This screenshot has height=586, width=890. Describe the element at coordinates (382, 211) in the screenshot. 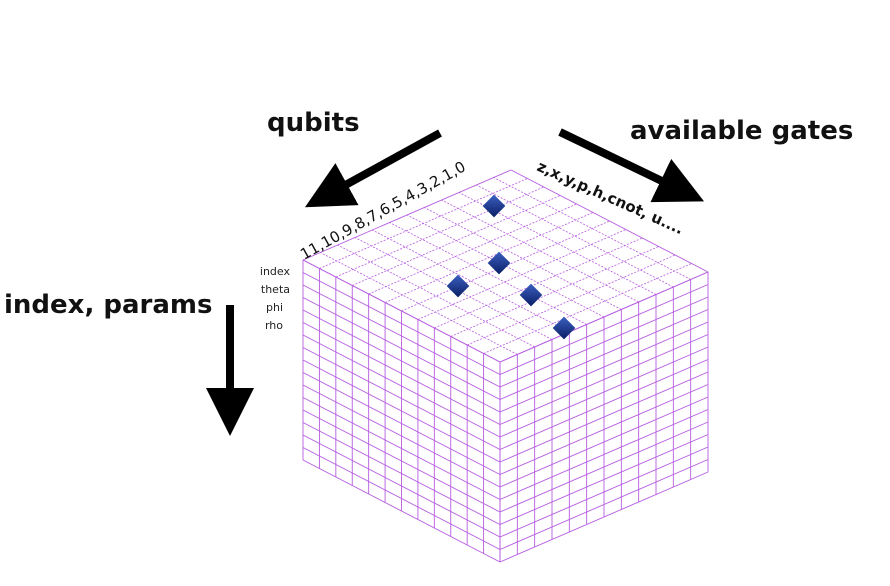

I see `qubit-indices: 11,10,9,8,7,6,5,4,3,2,1,0` at that location.